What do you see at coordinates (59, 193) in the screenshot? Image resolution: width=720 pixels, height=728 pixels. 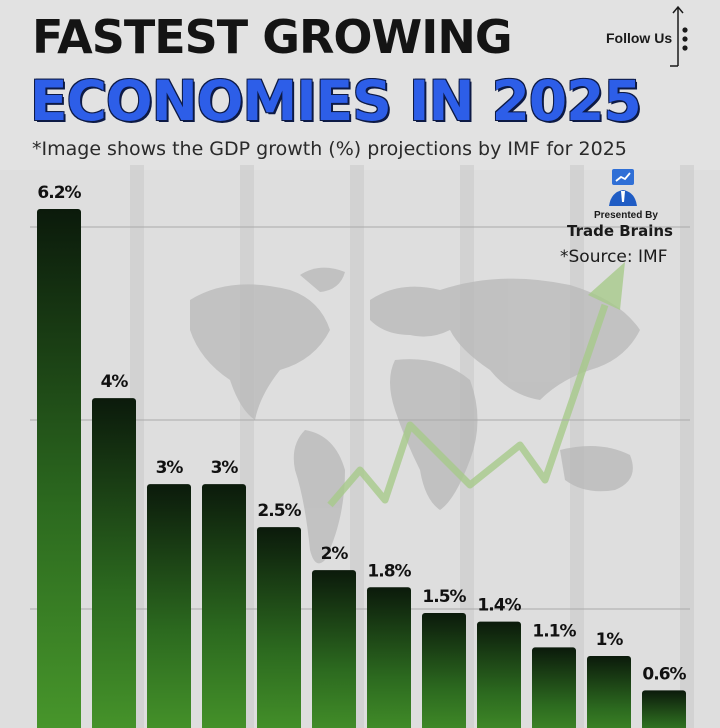 I see `bar-label-0: 6.2%` at bounding box center [59, 193].